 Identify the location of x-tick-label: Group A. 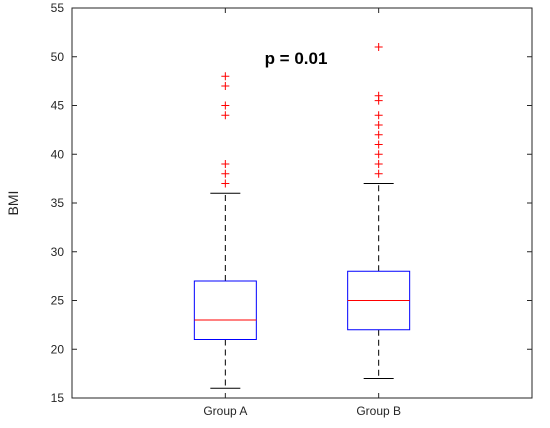
(225, 411).